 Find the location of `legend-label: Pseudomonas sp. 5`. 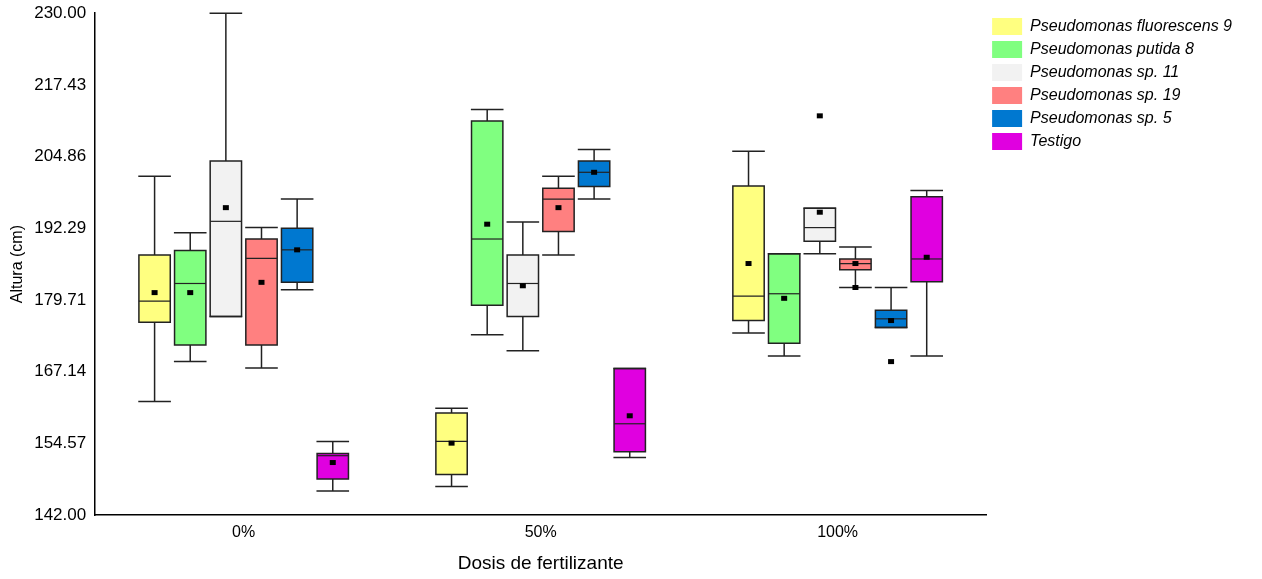

legend-label: Pseudomonas sp. 5 is located at coordinates (1101, 117).